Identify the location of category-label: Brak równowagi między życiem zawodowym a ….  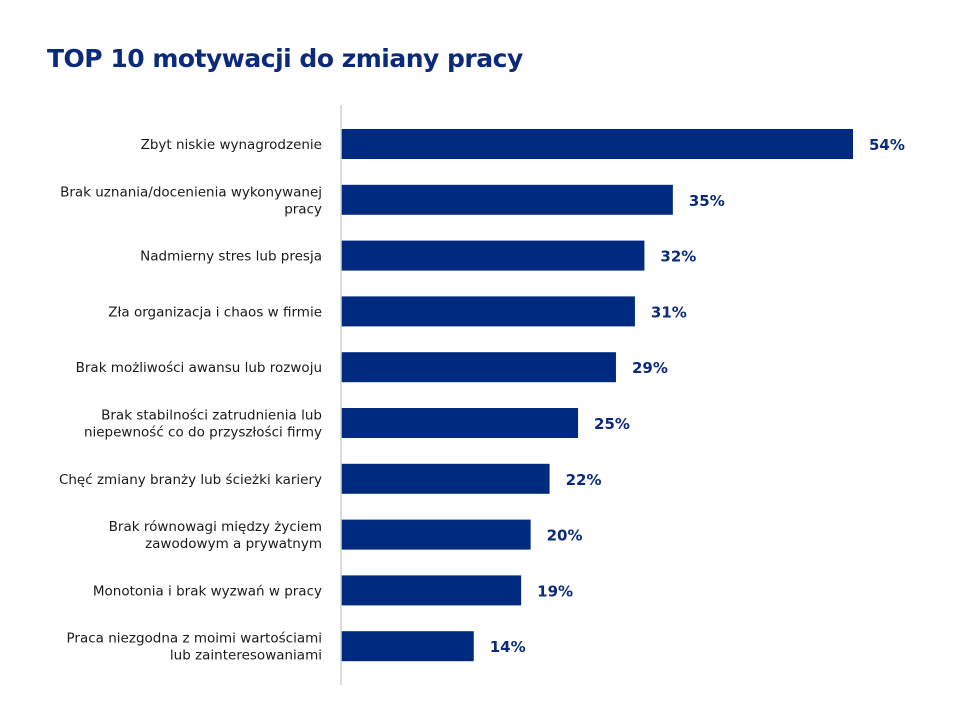
(215, 535).